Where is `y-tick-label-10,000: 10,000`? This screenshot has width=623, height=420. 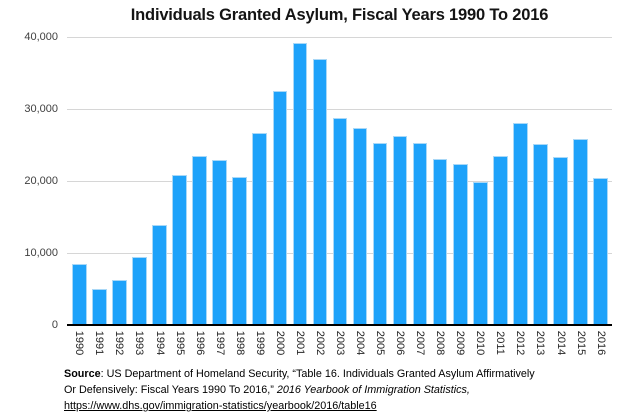 y-tick-label-10,000: 10,000 is located at coordinates (41, 252).